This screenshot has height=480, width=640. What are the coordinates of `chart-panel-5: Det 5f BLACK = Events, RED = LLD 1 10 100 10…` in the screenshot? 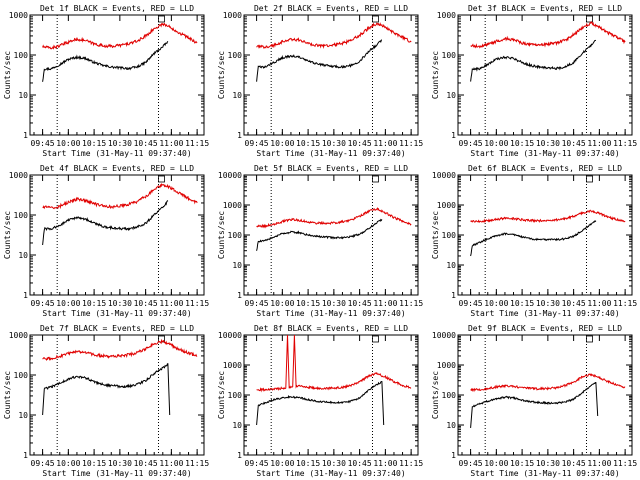 It's located at (320, 241).